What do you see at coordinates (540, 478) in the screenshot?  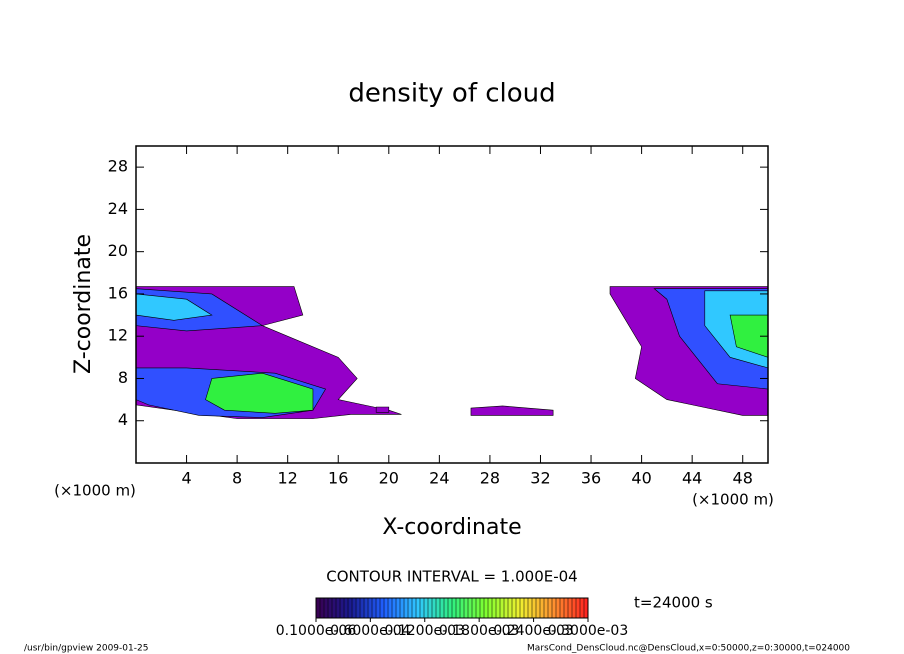 I see `x-tick-label: 32` at bounding box center [540, 478].